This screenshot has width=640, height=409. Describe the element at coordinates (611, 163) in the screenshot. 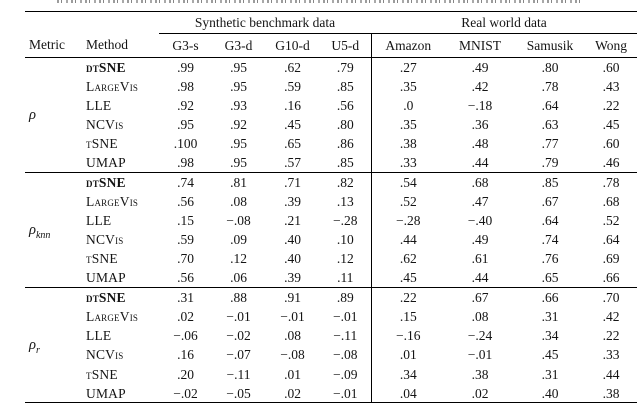

I see `cell-value: .46` at that location.